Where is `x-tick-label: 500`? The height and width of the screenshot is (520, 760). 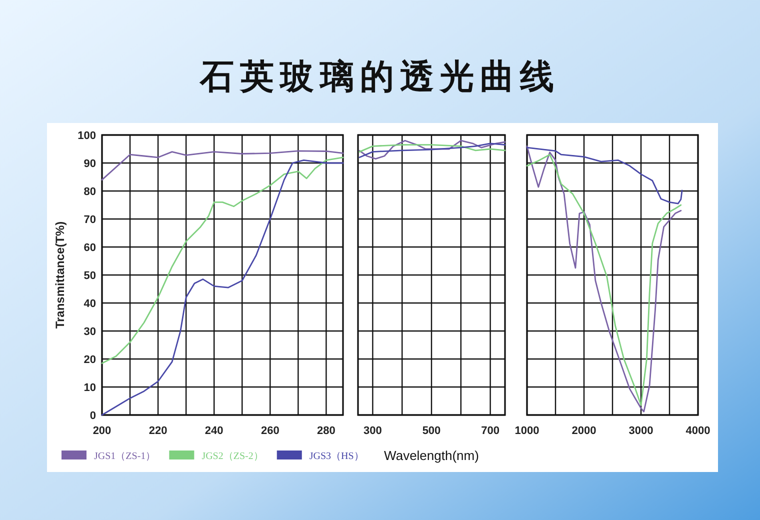
x-tick-label: 500 is located at coordinates (431, 431).